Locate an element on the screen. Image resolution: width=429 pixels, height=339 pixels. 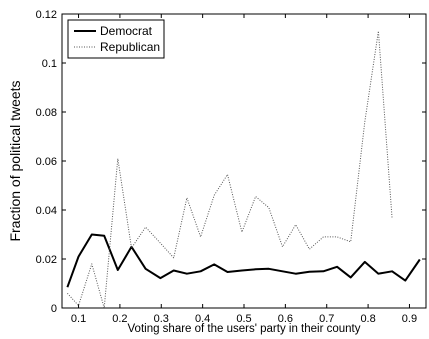
x-tick-label: 0.7 is located at coordinates (326, 319).